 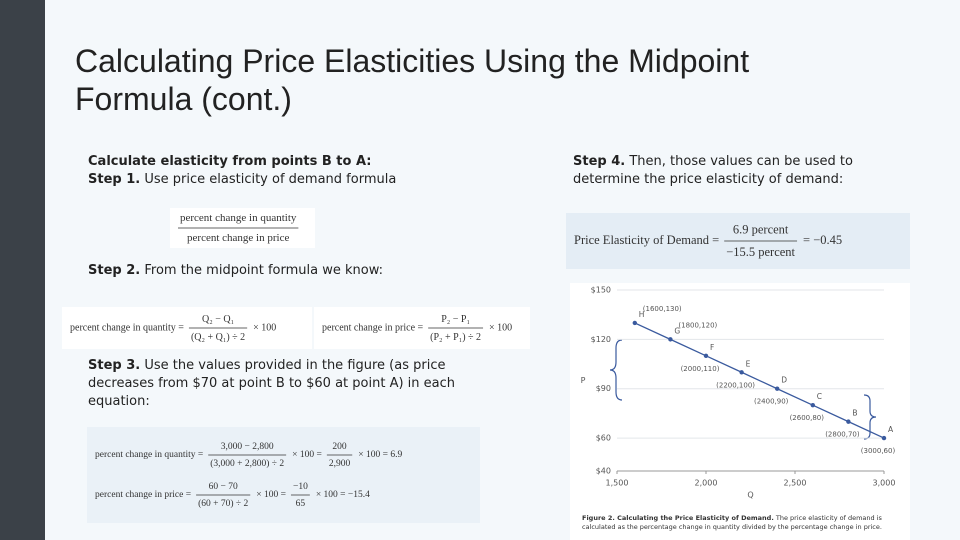 What do you see at coordinates (700, 369) in the screenshot?
I see `point-value-label: (2000,110)` at bounding box center [700, 369].